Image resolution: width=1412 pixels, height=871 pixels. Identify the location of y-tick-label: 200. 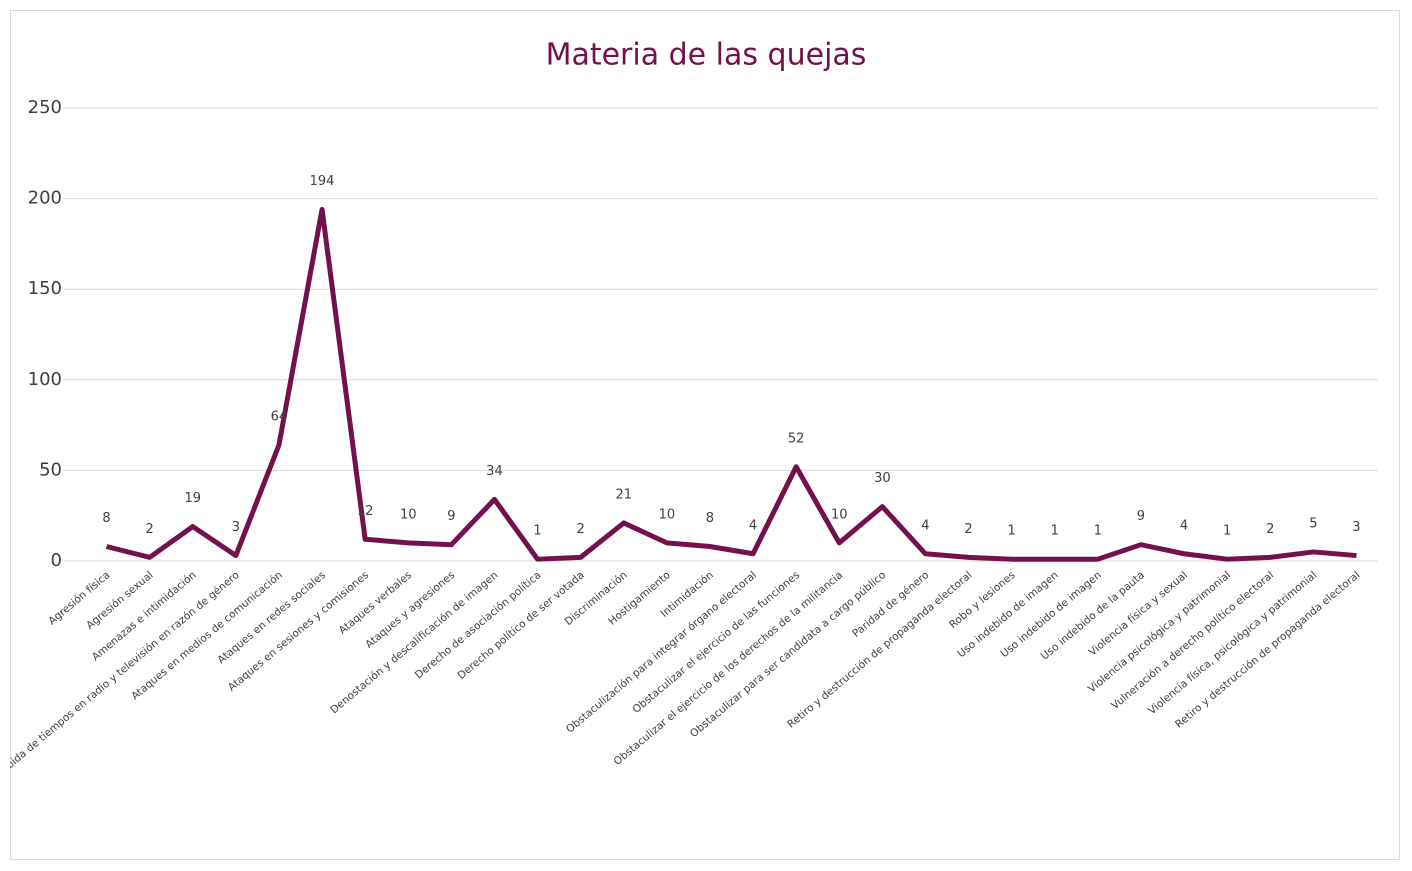
(45, 198).